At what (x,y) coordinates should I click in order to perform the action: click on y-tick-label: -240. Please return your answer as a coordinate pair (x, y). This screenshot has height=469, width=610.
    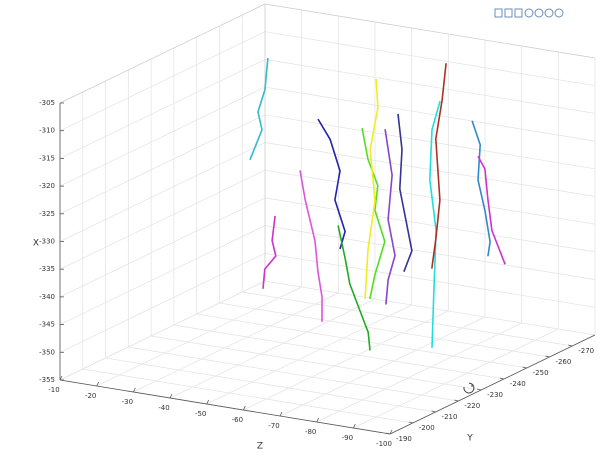
    Looking at the image, I should click on (518, 384).